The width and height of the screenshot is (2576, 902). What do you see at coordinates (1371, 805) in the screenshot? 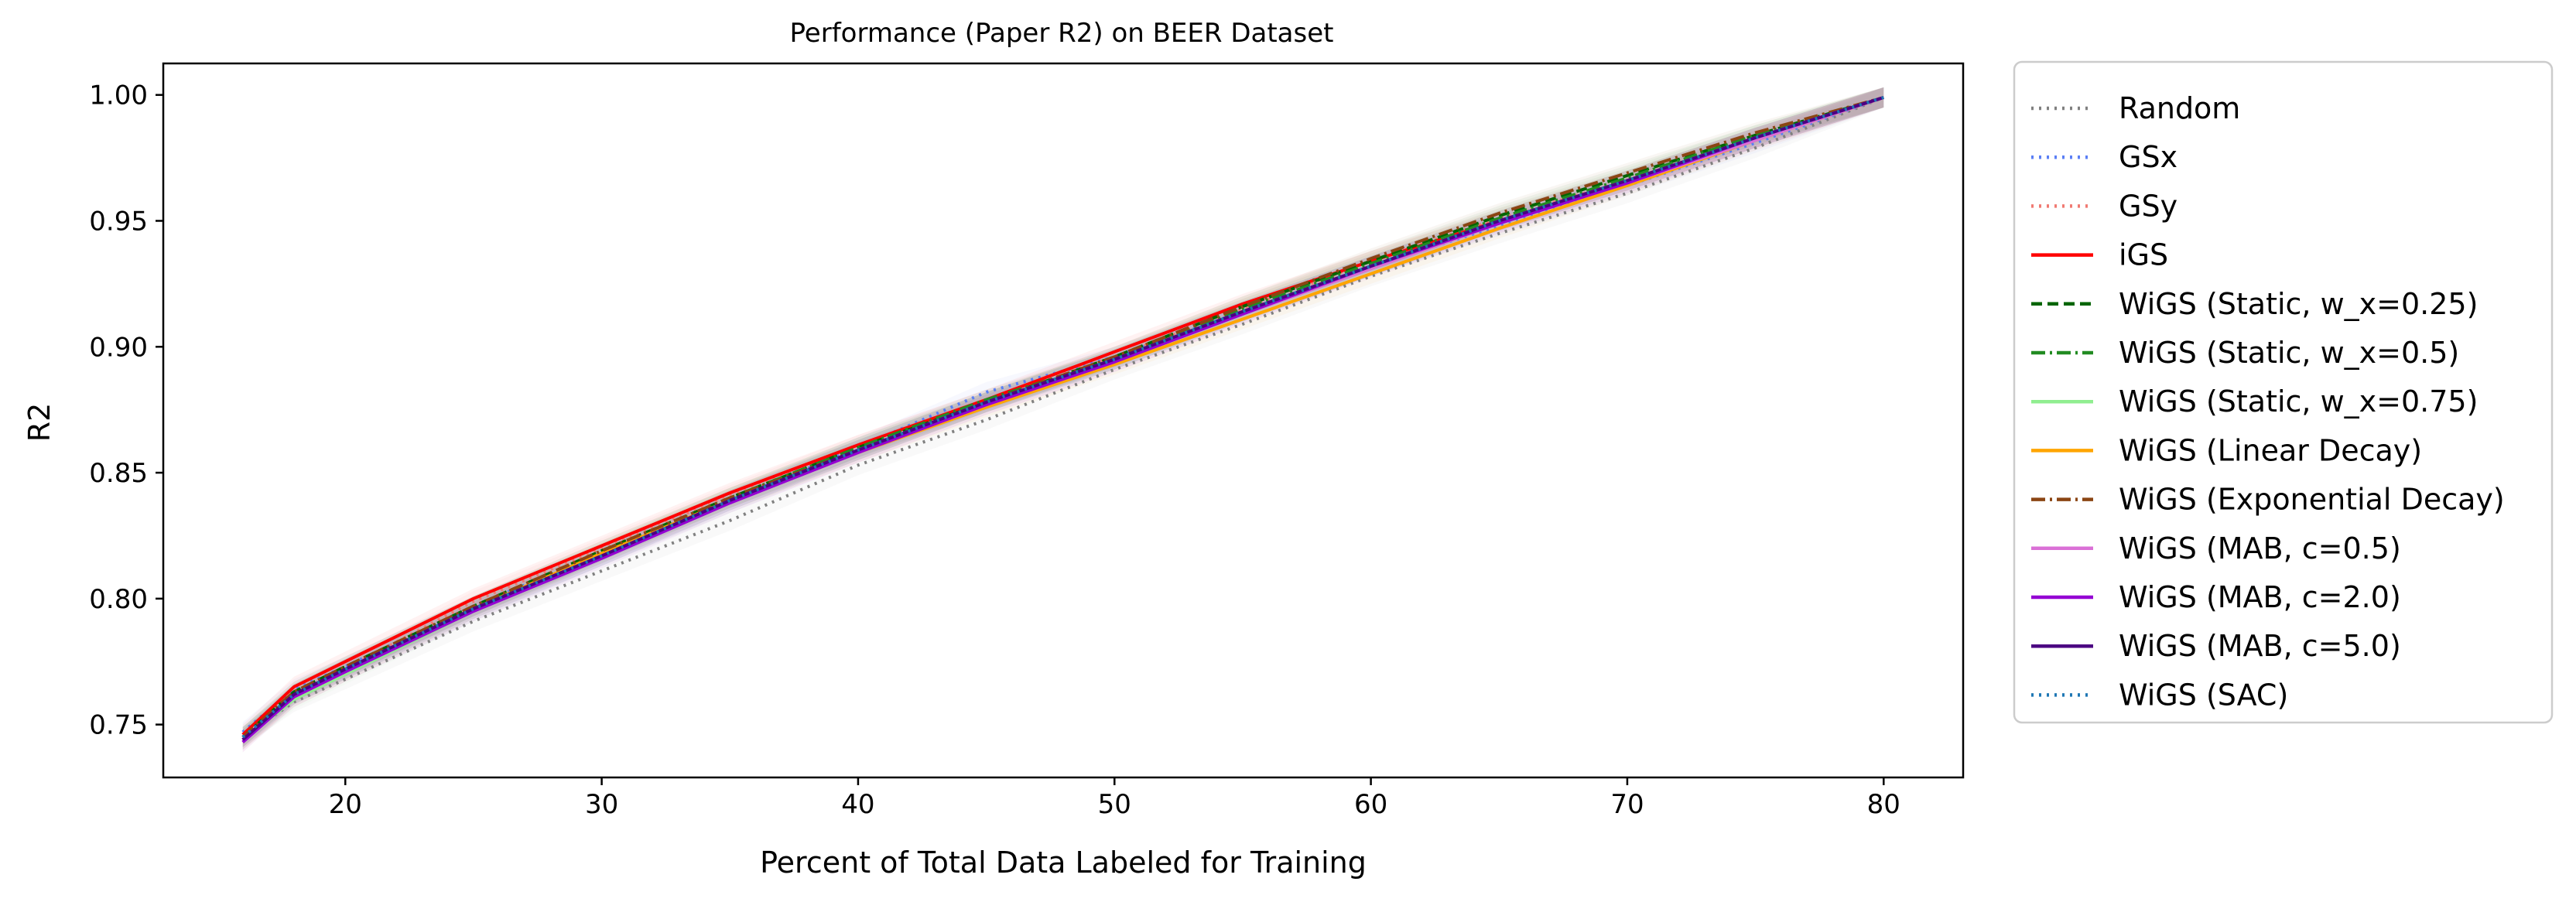
I see `x-tick-label: 60` at bounding box center [1371, 805].